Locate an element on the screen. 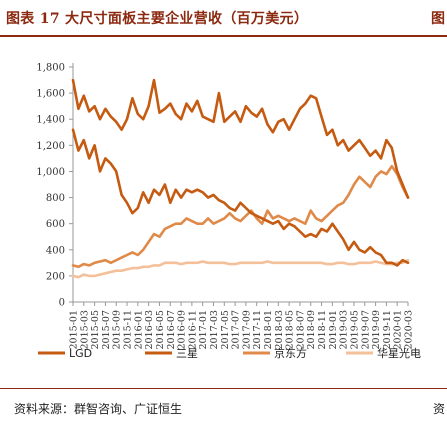  y-tick-label: 1,600 is located at coordinates (50, 94).